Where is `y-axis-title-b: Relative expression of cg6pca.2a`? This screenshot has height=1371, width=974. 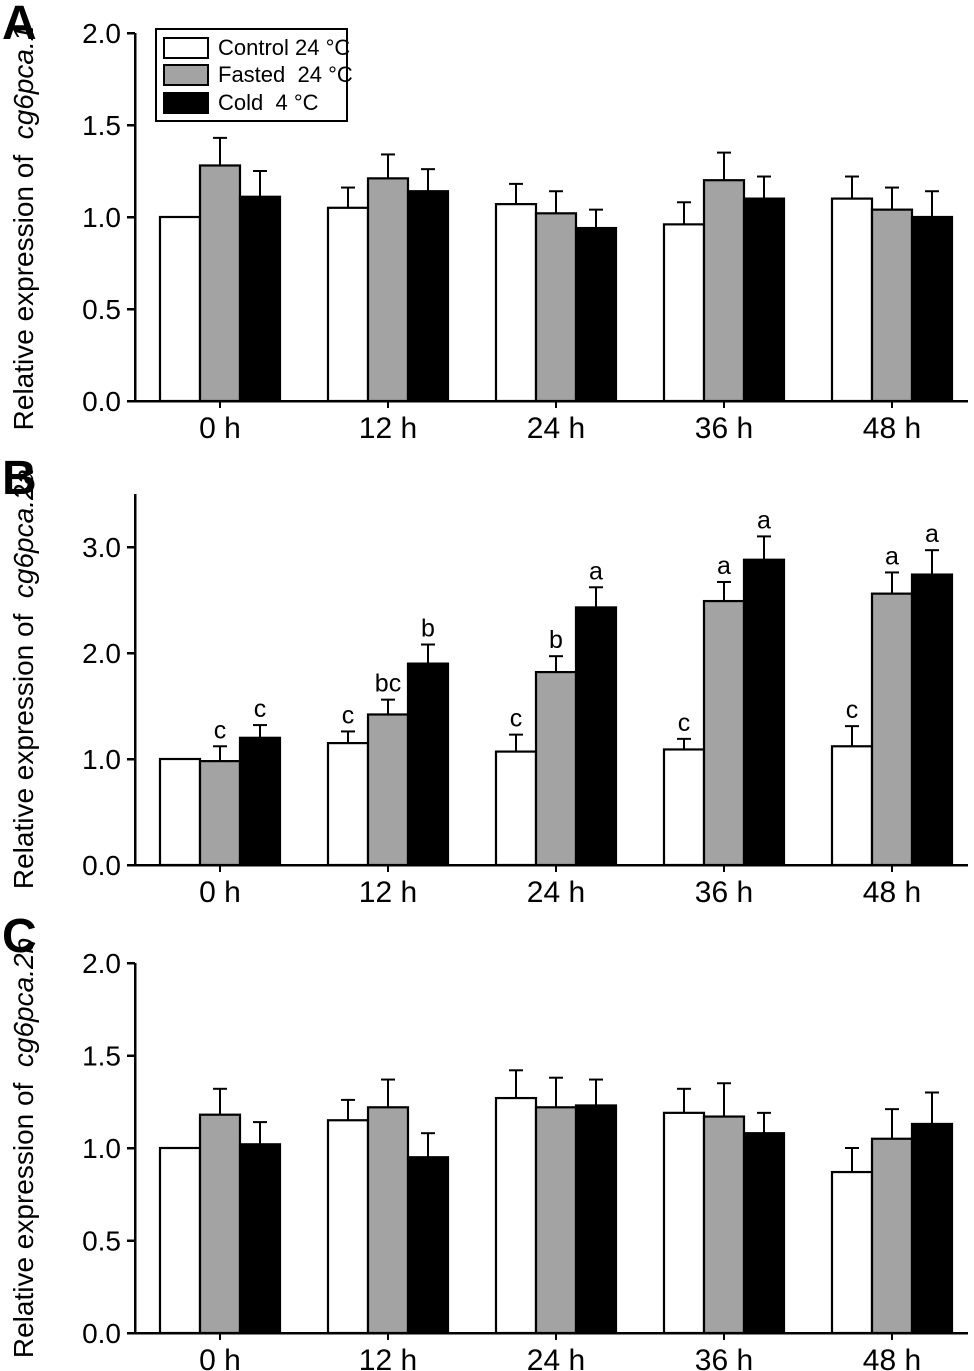
y-axis-title-b: Relative expression of cg6pca.2a is located at coordinates (24, 679).